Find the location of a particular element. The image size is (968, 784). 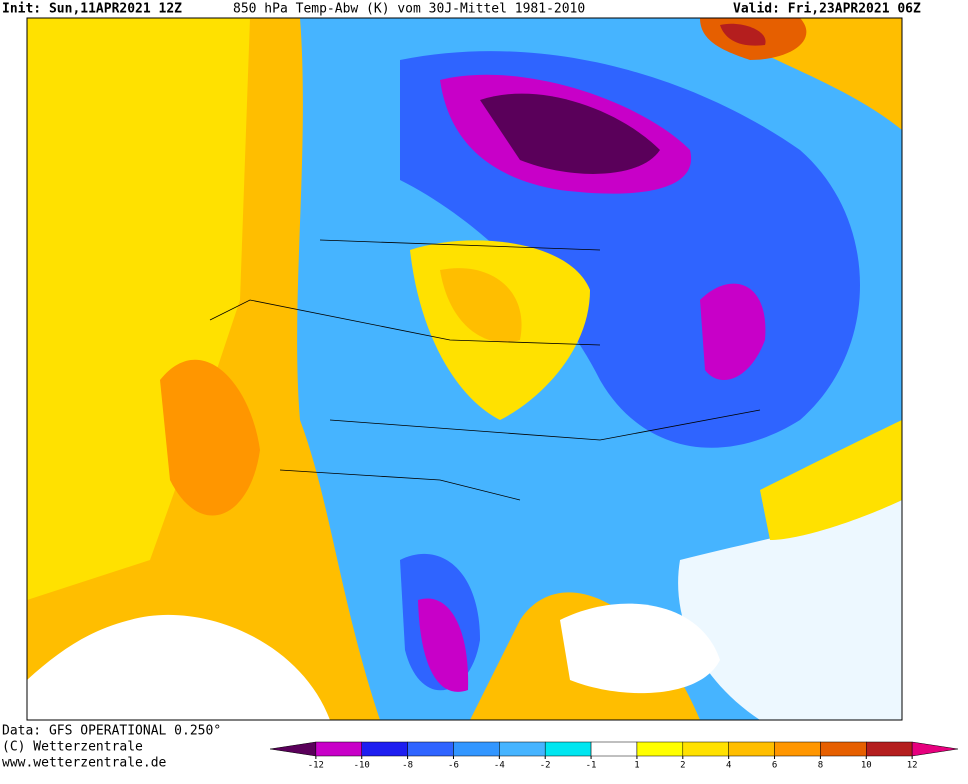

colorbar: -12 -10 -8 -6 -4 -2 -1 1 2 4 6 8 10 12 is located at coordinates (614, 756).